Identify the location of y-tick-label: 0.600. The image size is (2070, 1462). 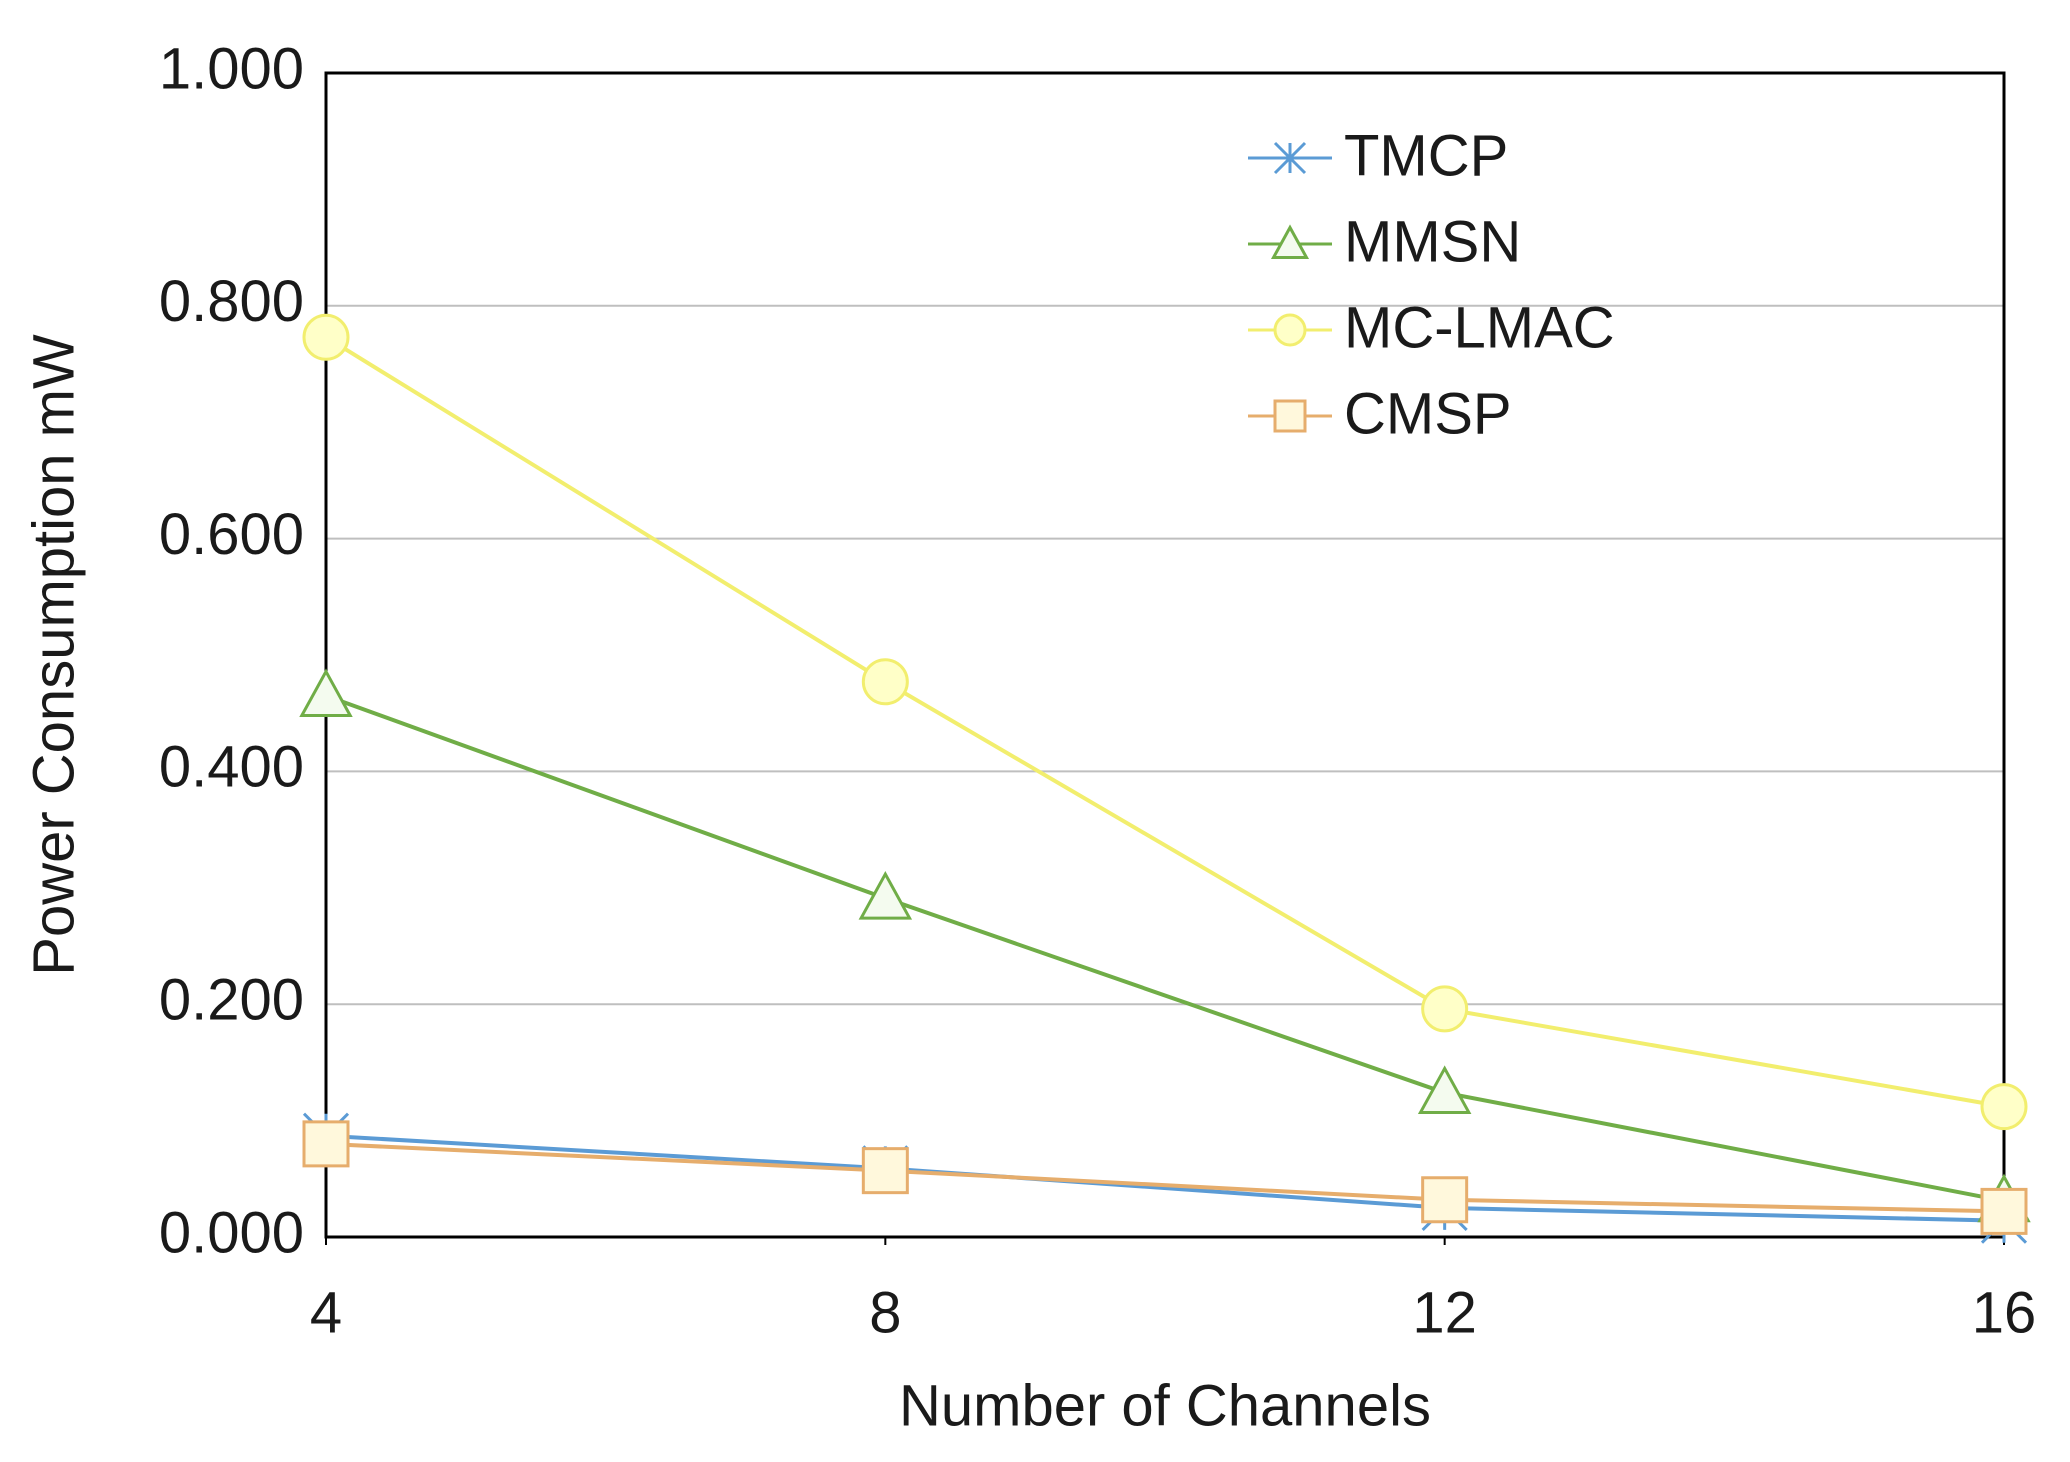
(231, 534).